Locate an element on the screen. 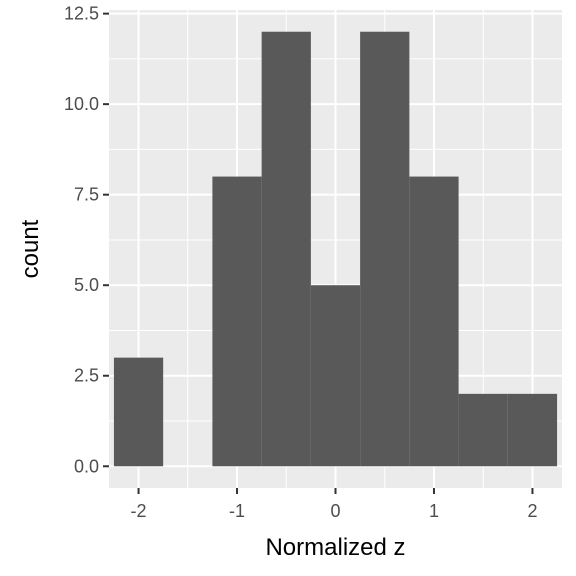 The image size is (576, 576). y-tick-label: 5.0 is located at coordinates (86, 285).